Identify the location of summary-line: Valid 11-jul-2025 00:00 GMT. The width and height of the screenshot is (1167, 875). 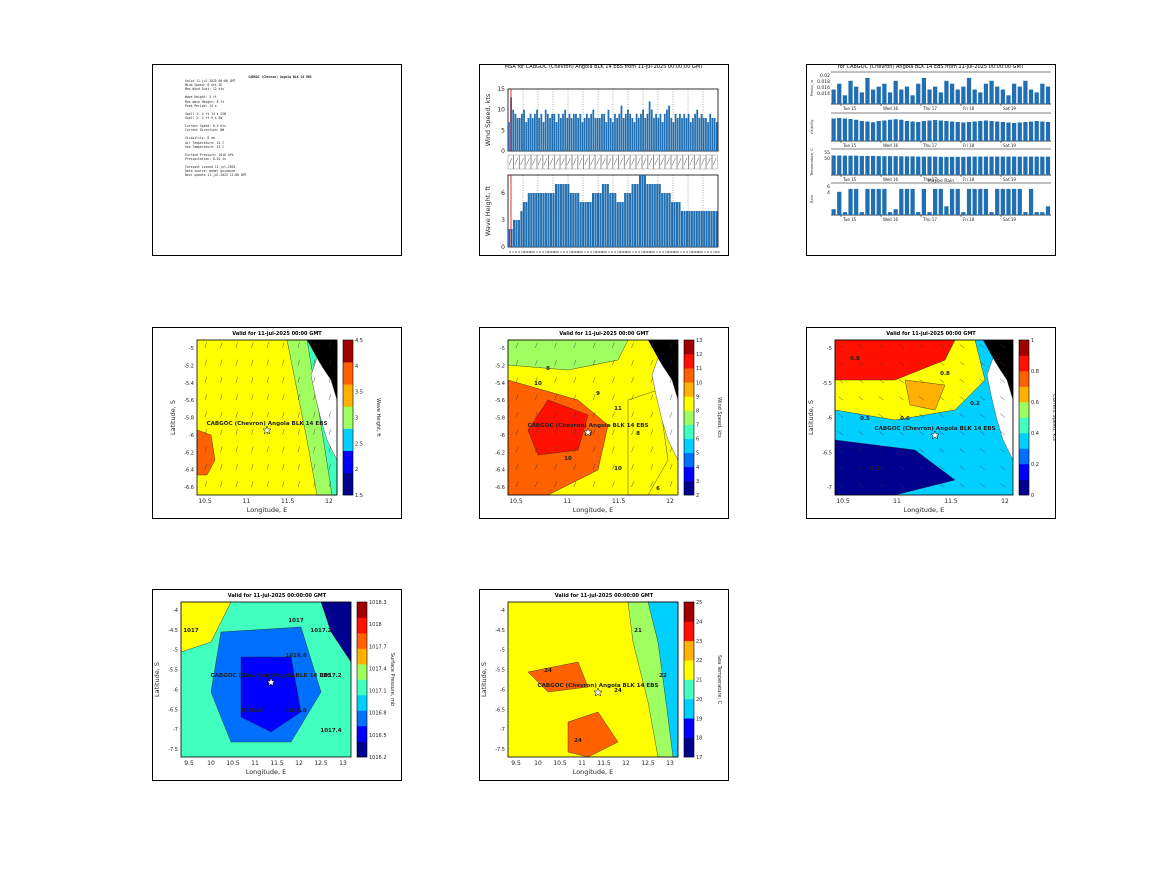
(210, 81).